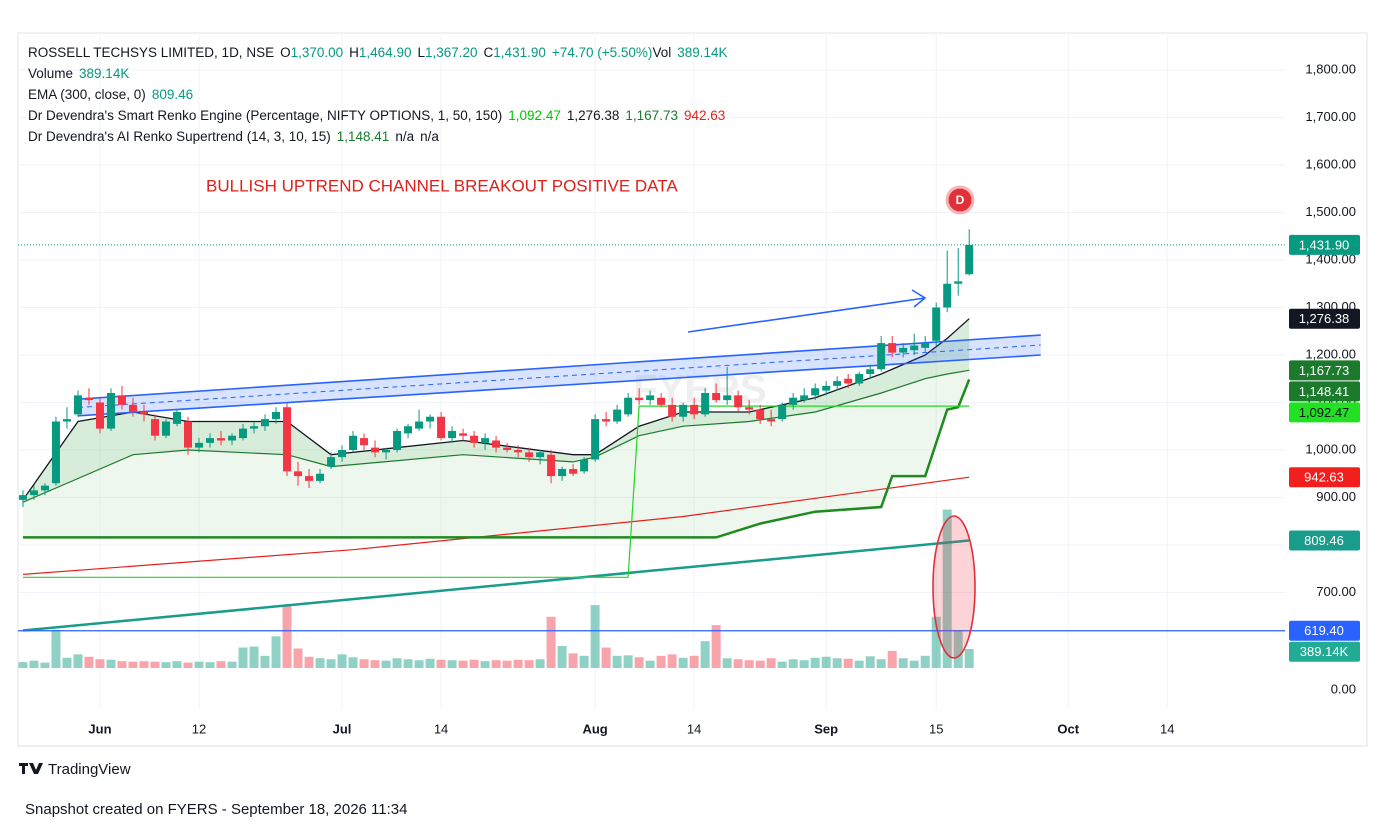  I want to click on legend-item: ROSSELL TECHSYS LIMITED, 1D, NSE, so click(151, 52).